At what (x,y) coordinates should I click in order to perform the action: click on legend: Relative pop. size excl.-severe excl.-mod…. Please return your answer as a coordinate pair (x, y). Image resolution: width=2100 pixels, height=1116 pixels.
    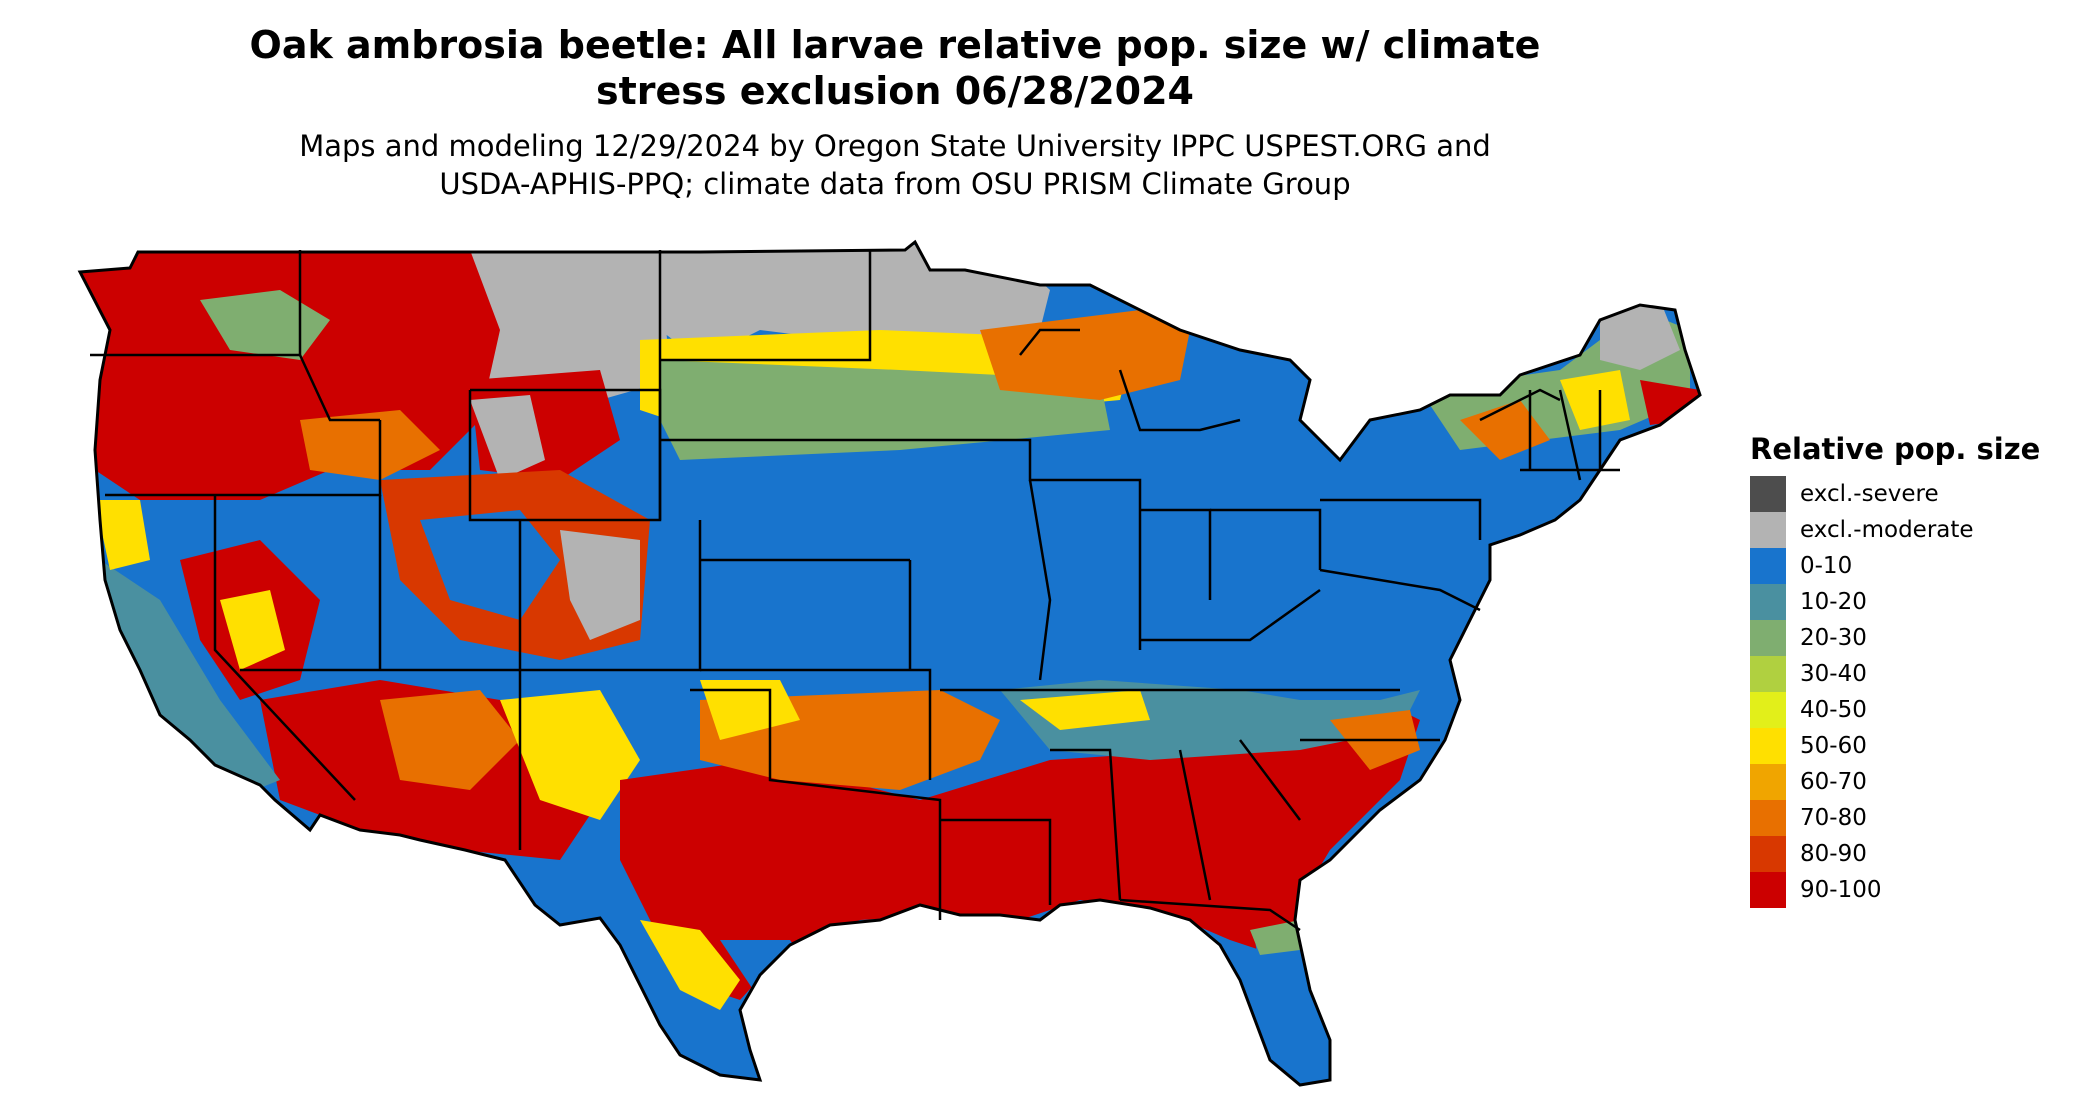
    Looking at the image, I should click on (1895, 670).